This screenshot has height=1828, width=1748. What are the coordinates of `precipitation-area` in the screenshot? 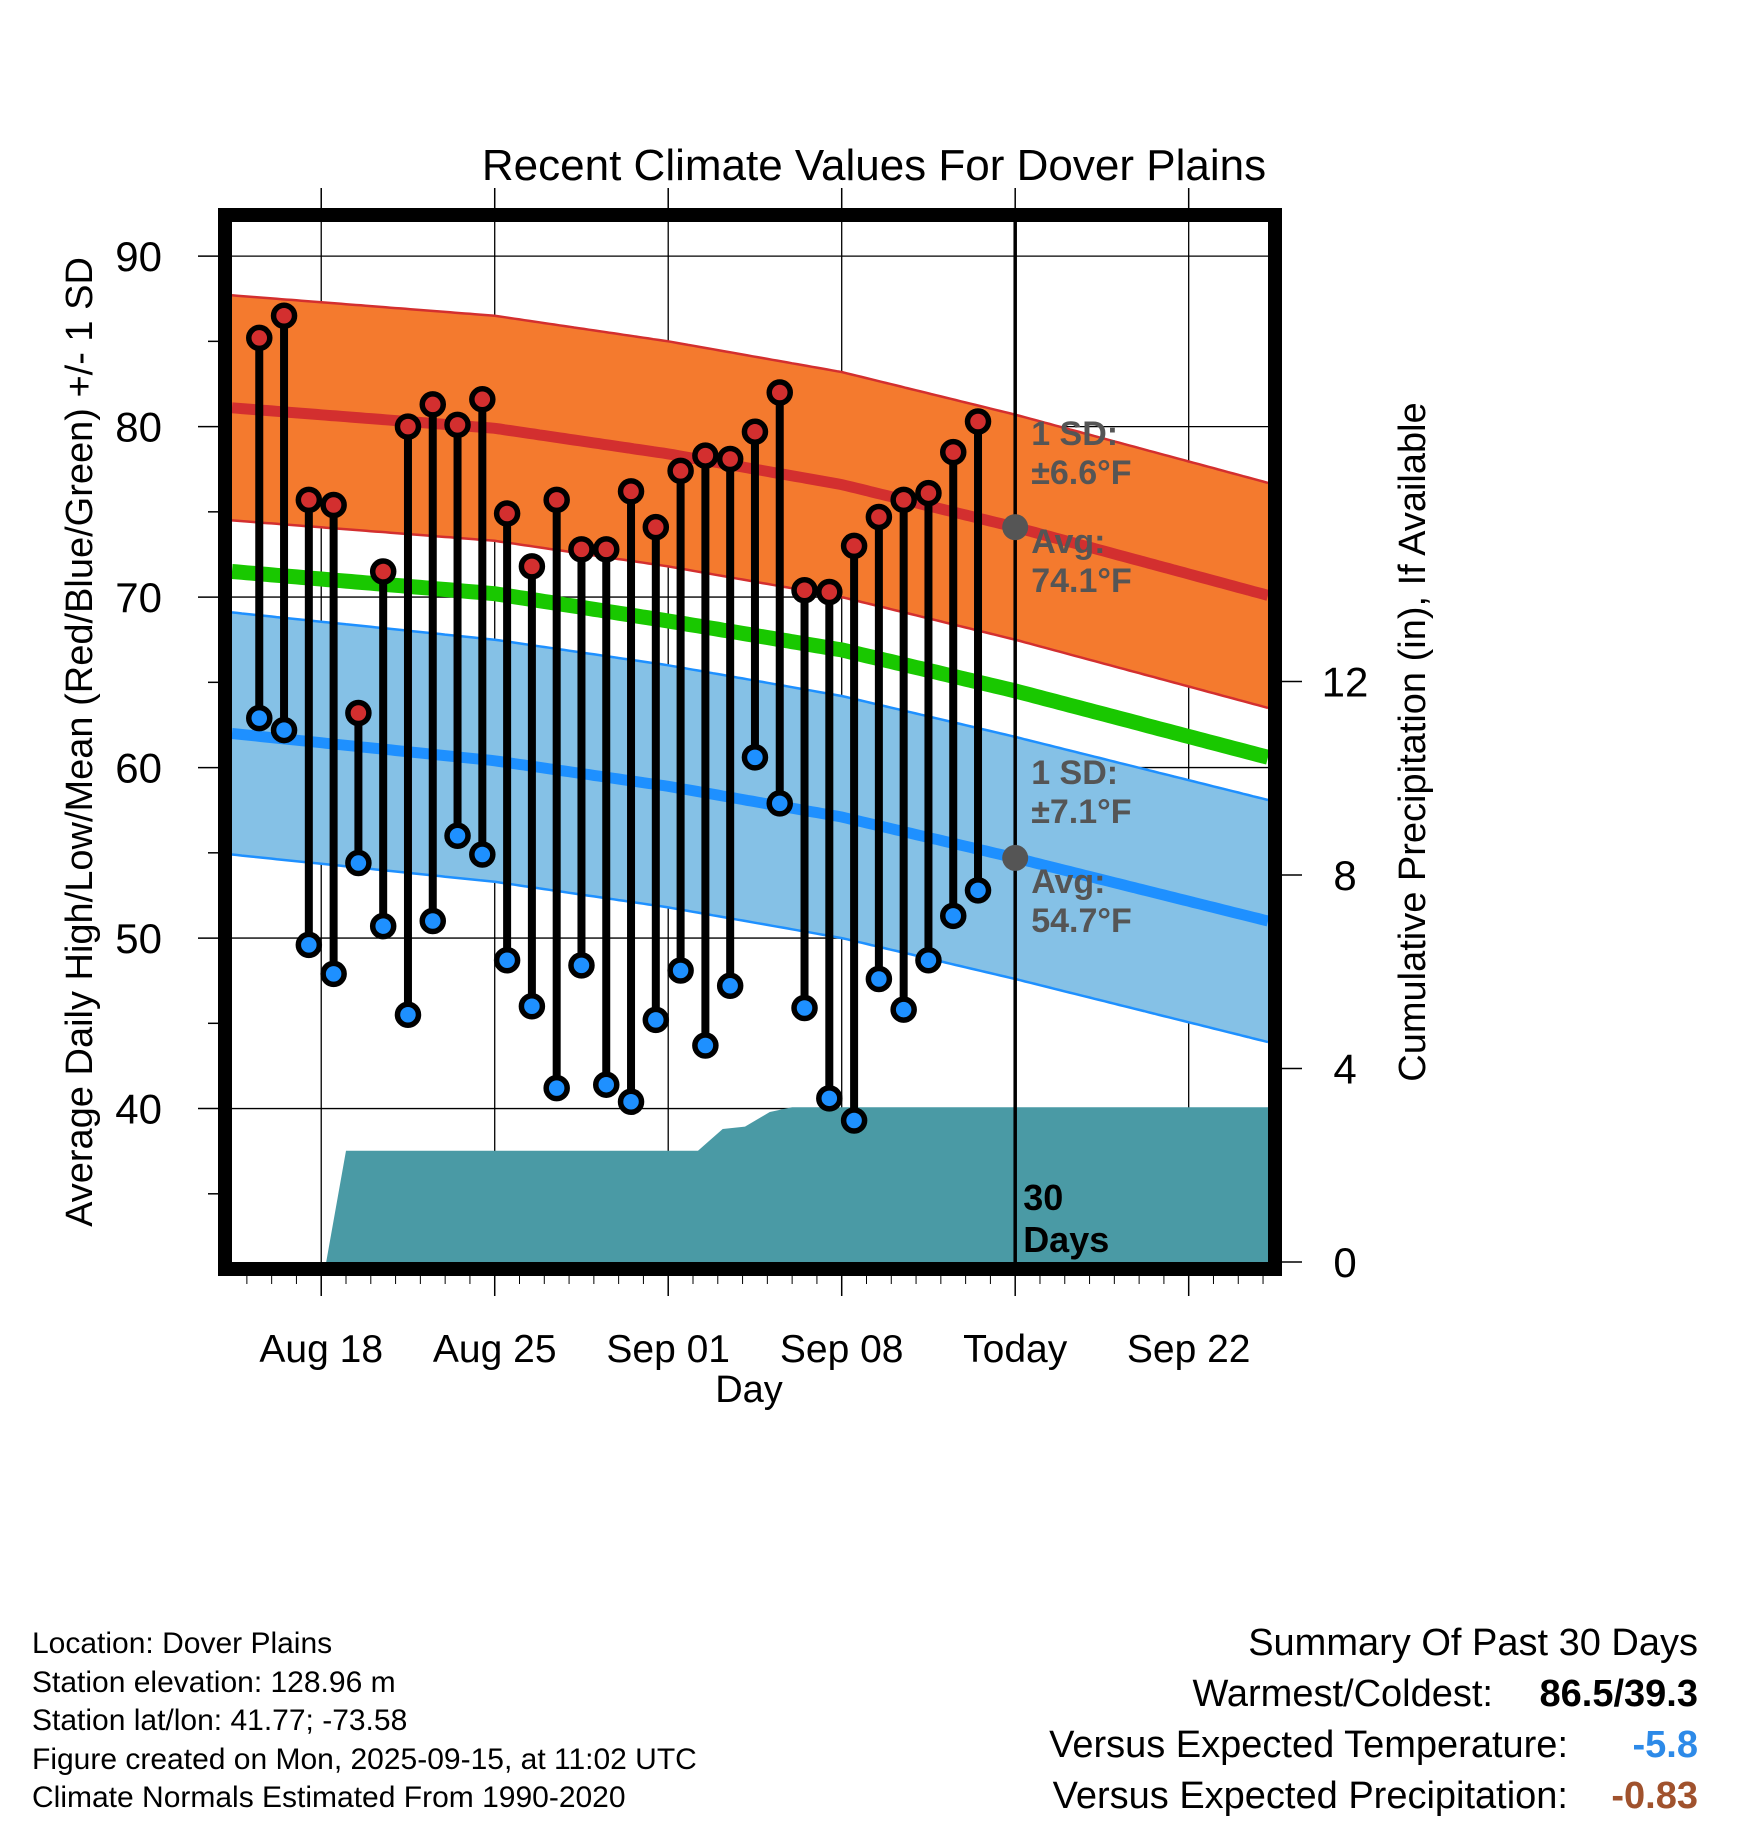 It's located at (797, 1184).